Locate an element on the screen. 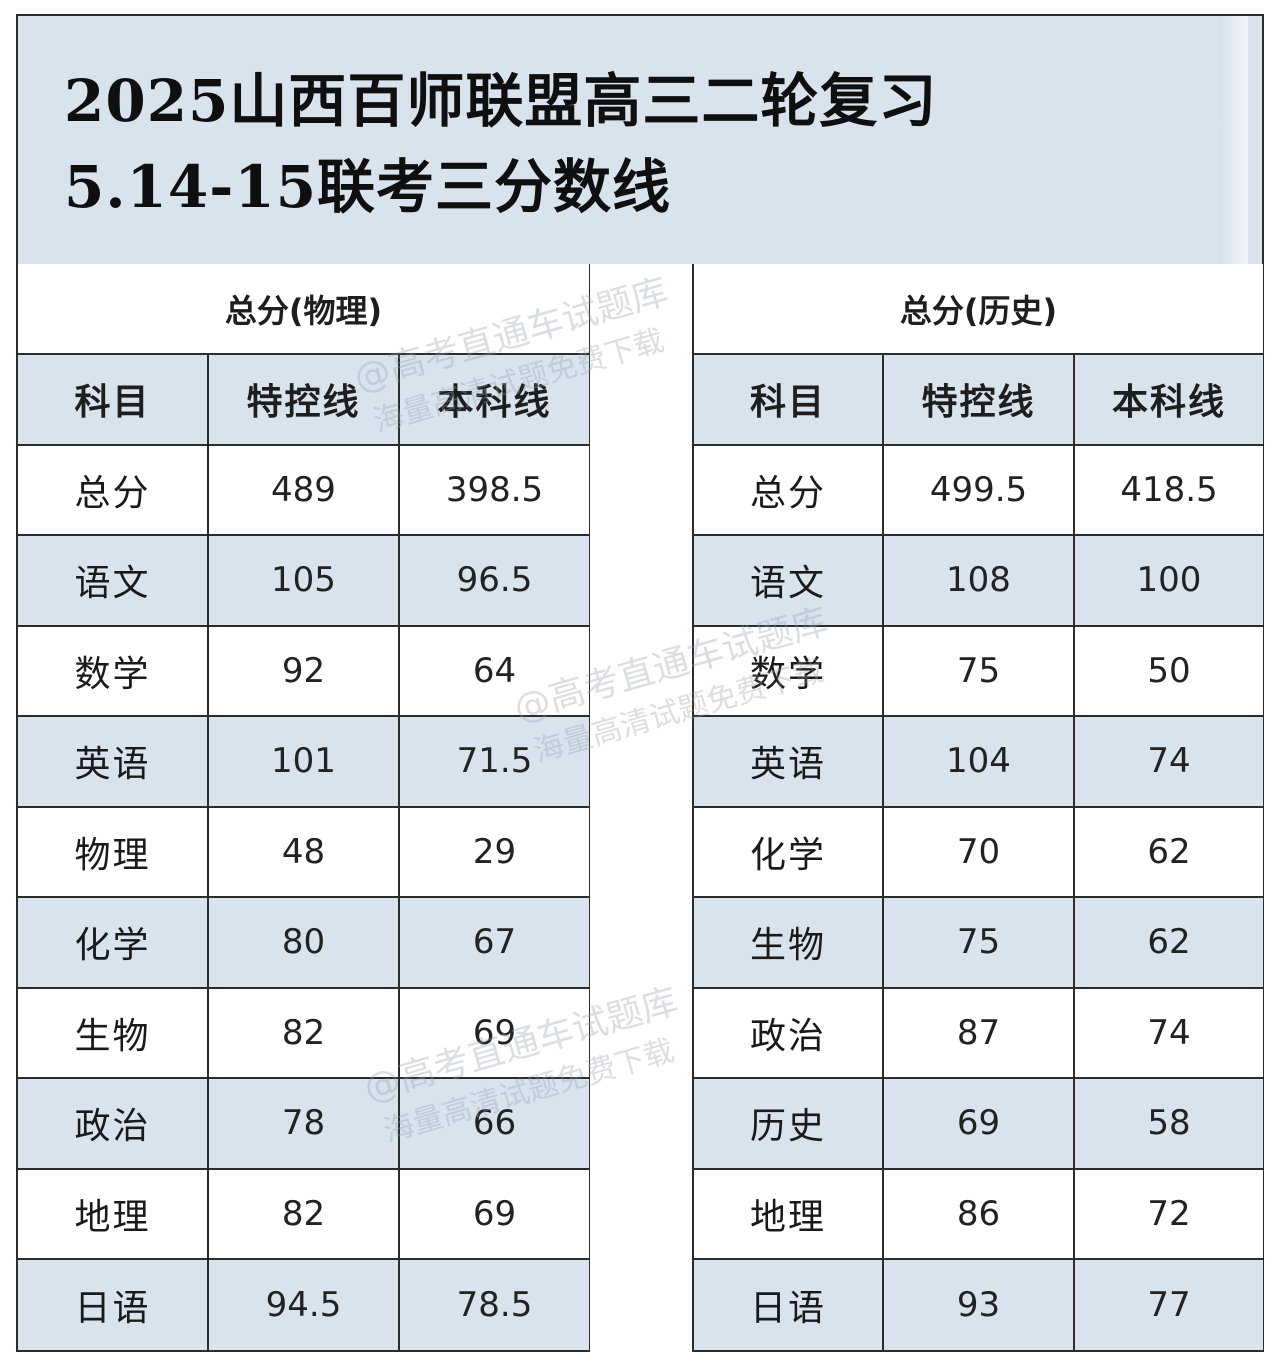 The width and height of the screenshot is (1280, 1366). table-row: 地理 82 69 is located at coordinates (305, 1213).